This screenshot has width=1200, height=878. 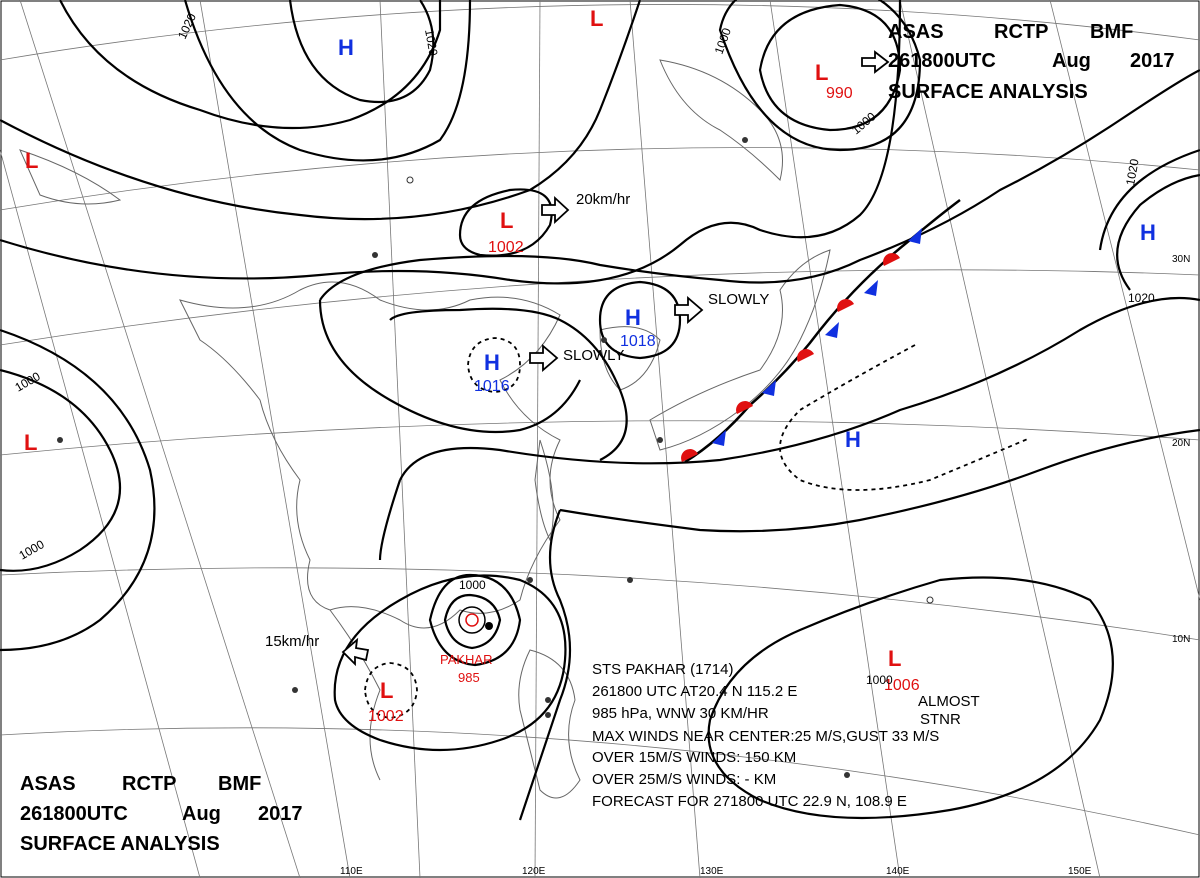 I want to click on philippines-coast, so click(x=549, y=724).